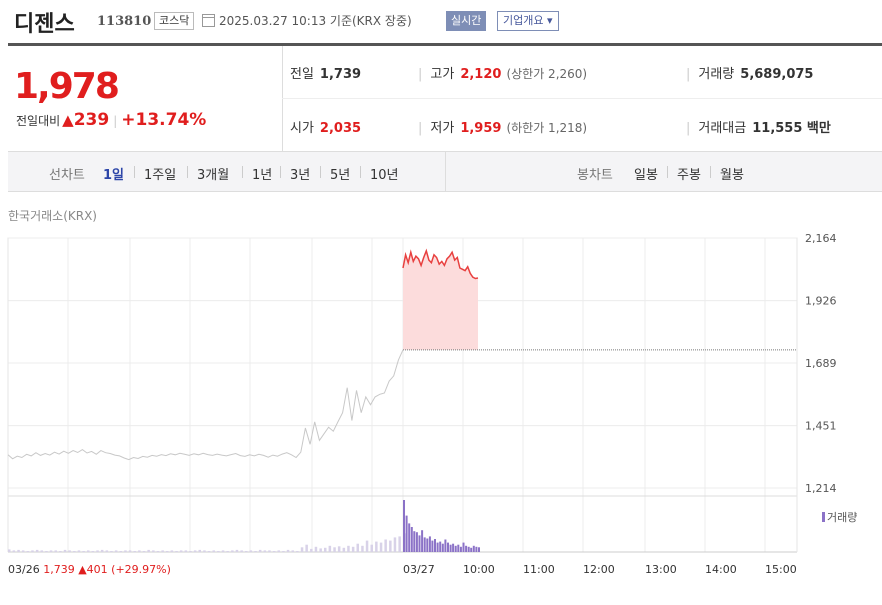 The height and width of the screenshot is (605, 882). Describe the element at coordinates (661, 569) in the screenshot. I see `x-tick-label: 13:00` at that location.